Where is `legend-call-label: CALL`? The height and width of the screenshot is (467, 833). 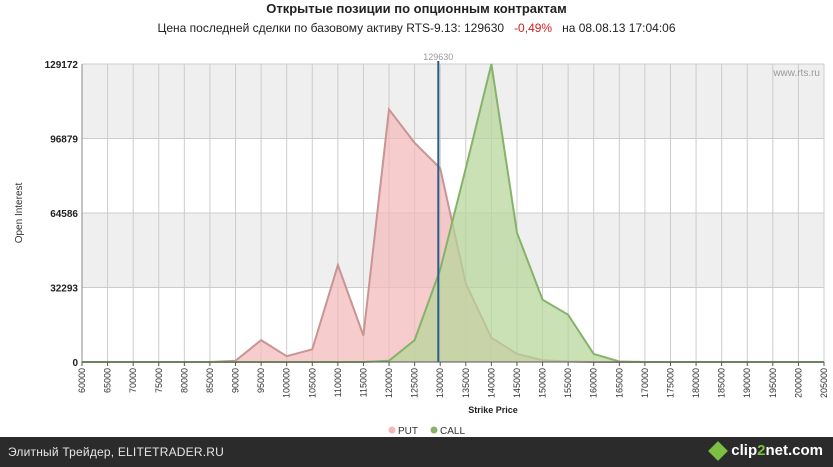 legend-call-label: CALL is located at coordinates (452, 431).